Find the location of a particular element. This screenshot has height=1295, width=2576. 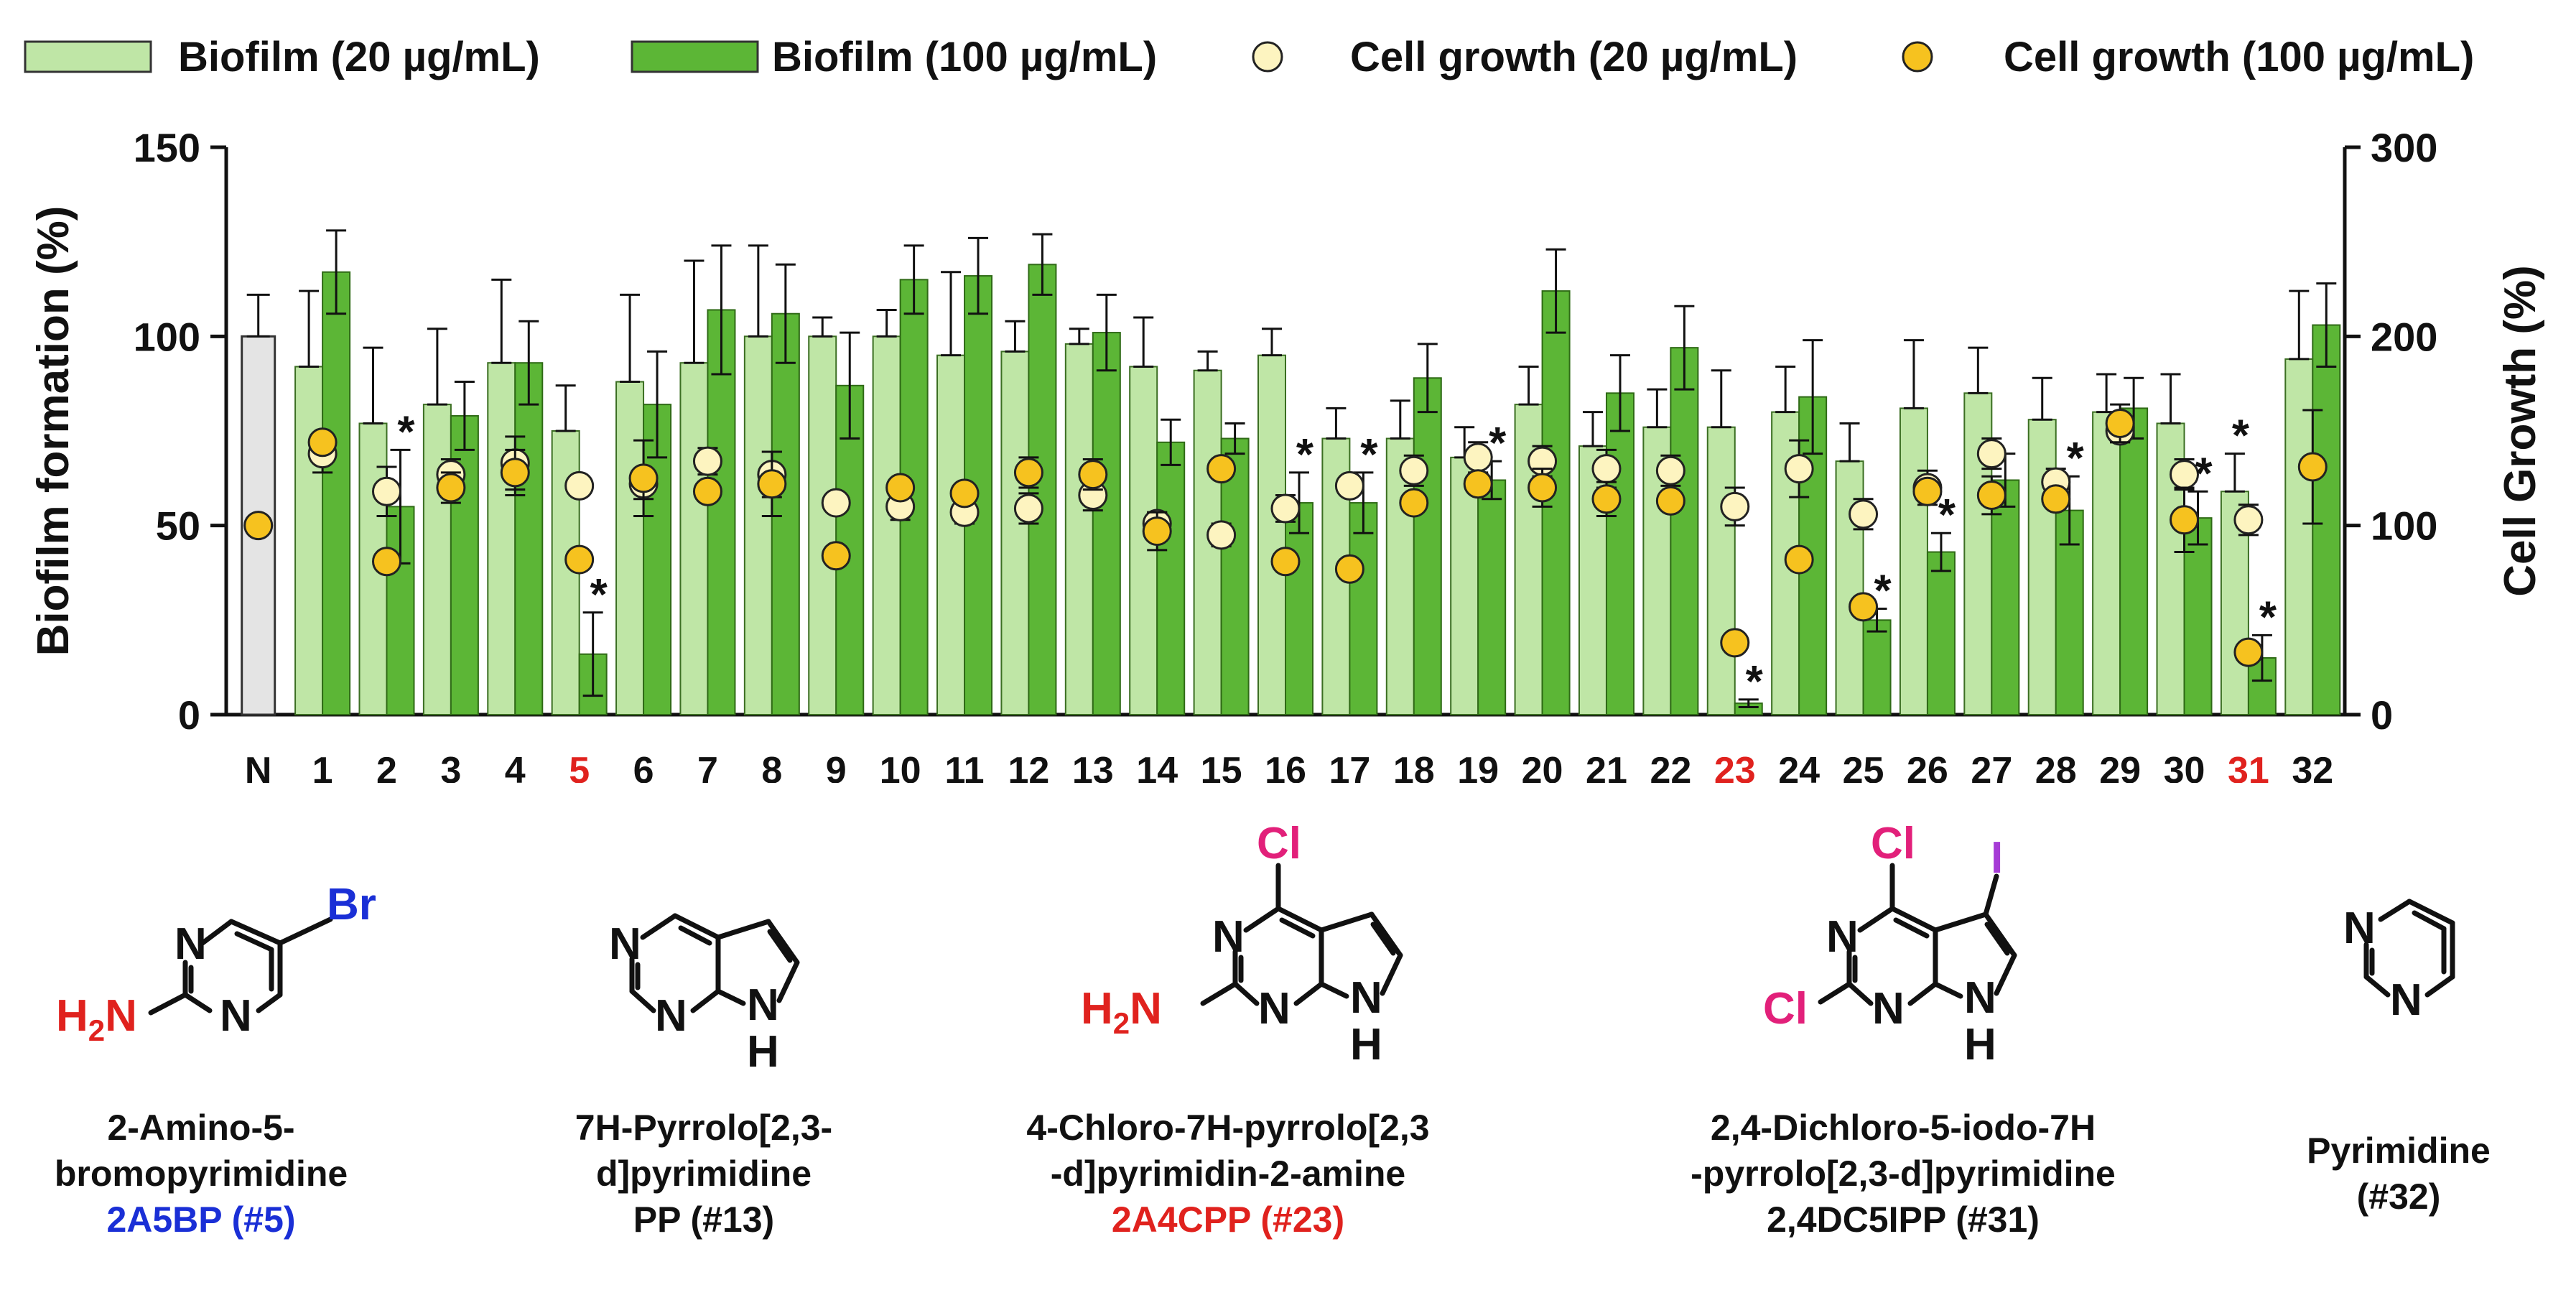

category-label: 28 is located at coordinates (2056, 766).